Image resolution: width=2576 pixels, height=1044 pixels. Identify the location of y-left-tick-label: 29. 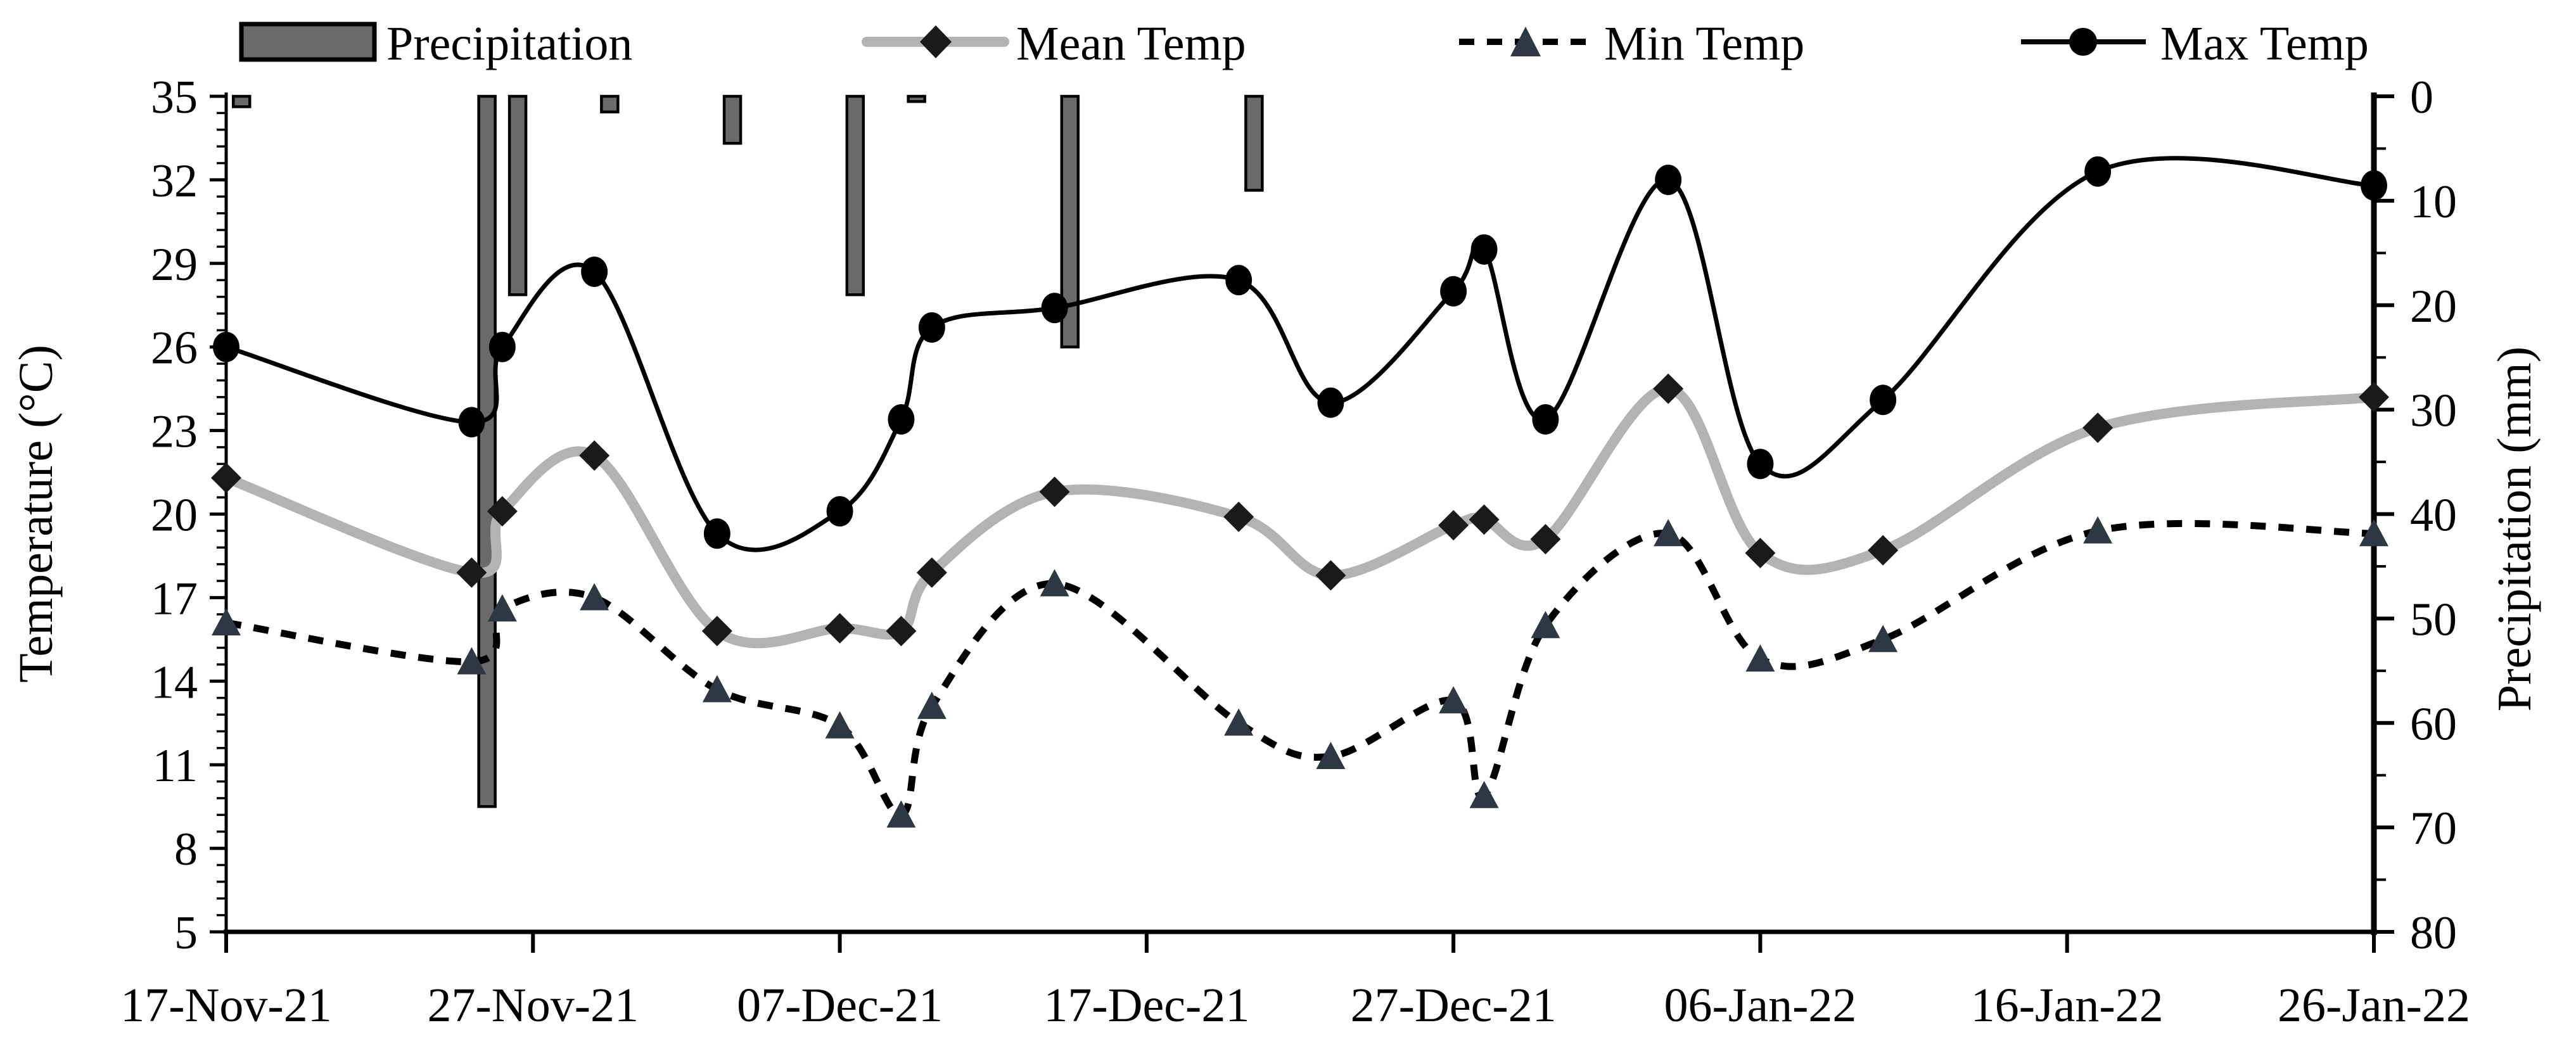
(174, 265).